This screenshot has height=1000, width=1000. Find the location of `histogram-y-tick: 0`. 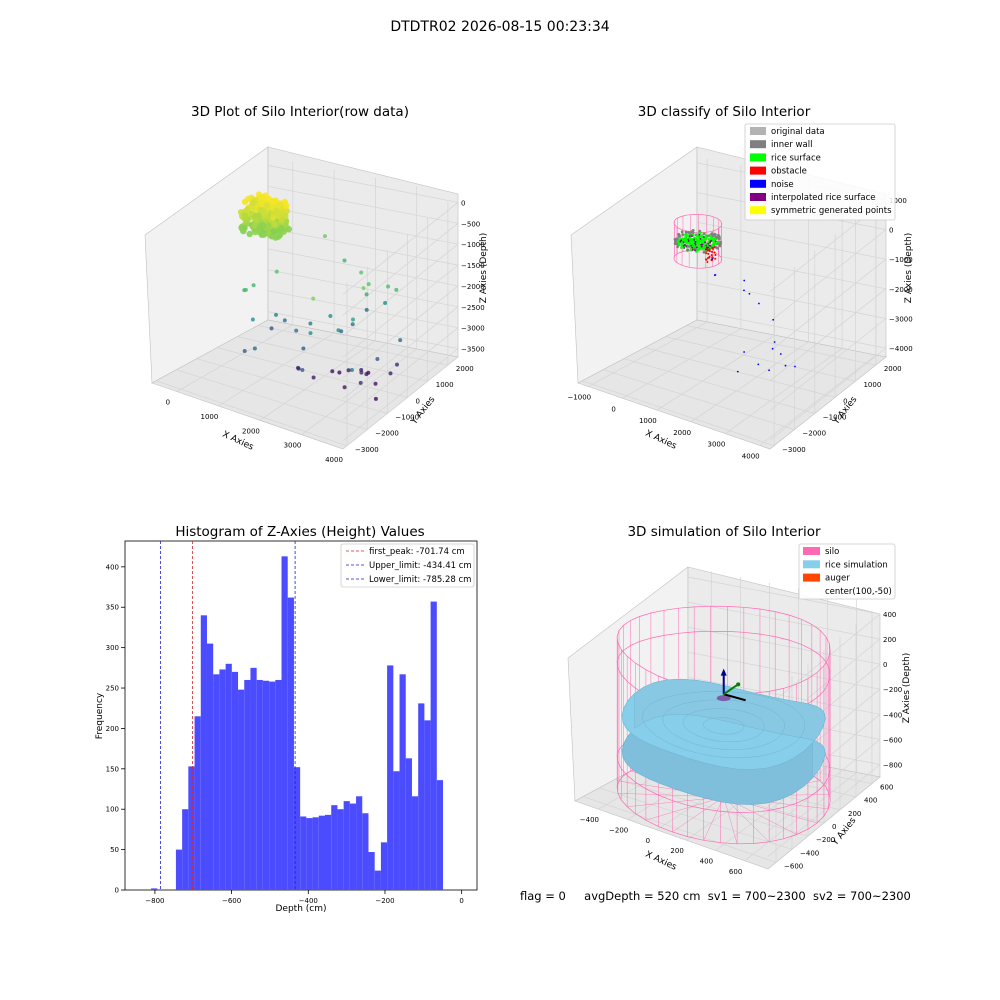

histogram-y-tick: 0 is located at coordinates (117, 891).